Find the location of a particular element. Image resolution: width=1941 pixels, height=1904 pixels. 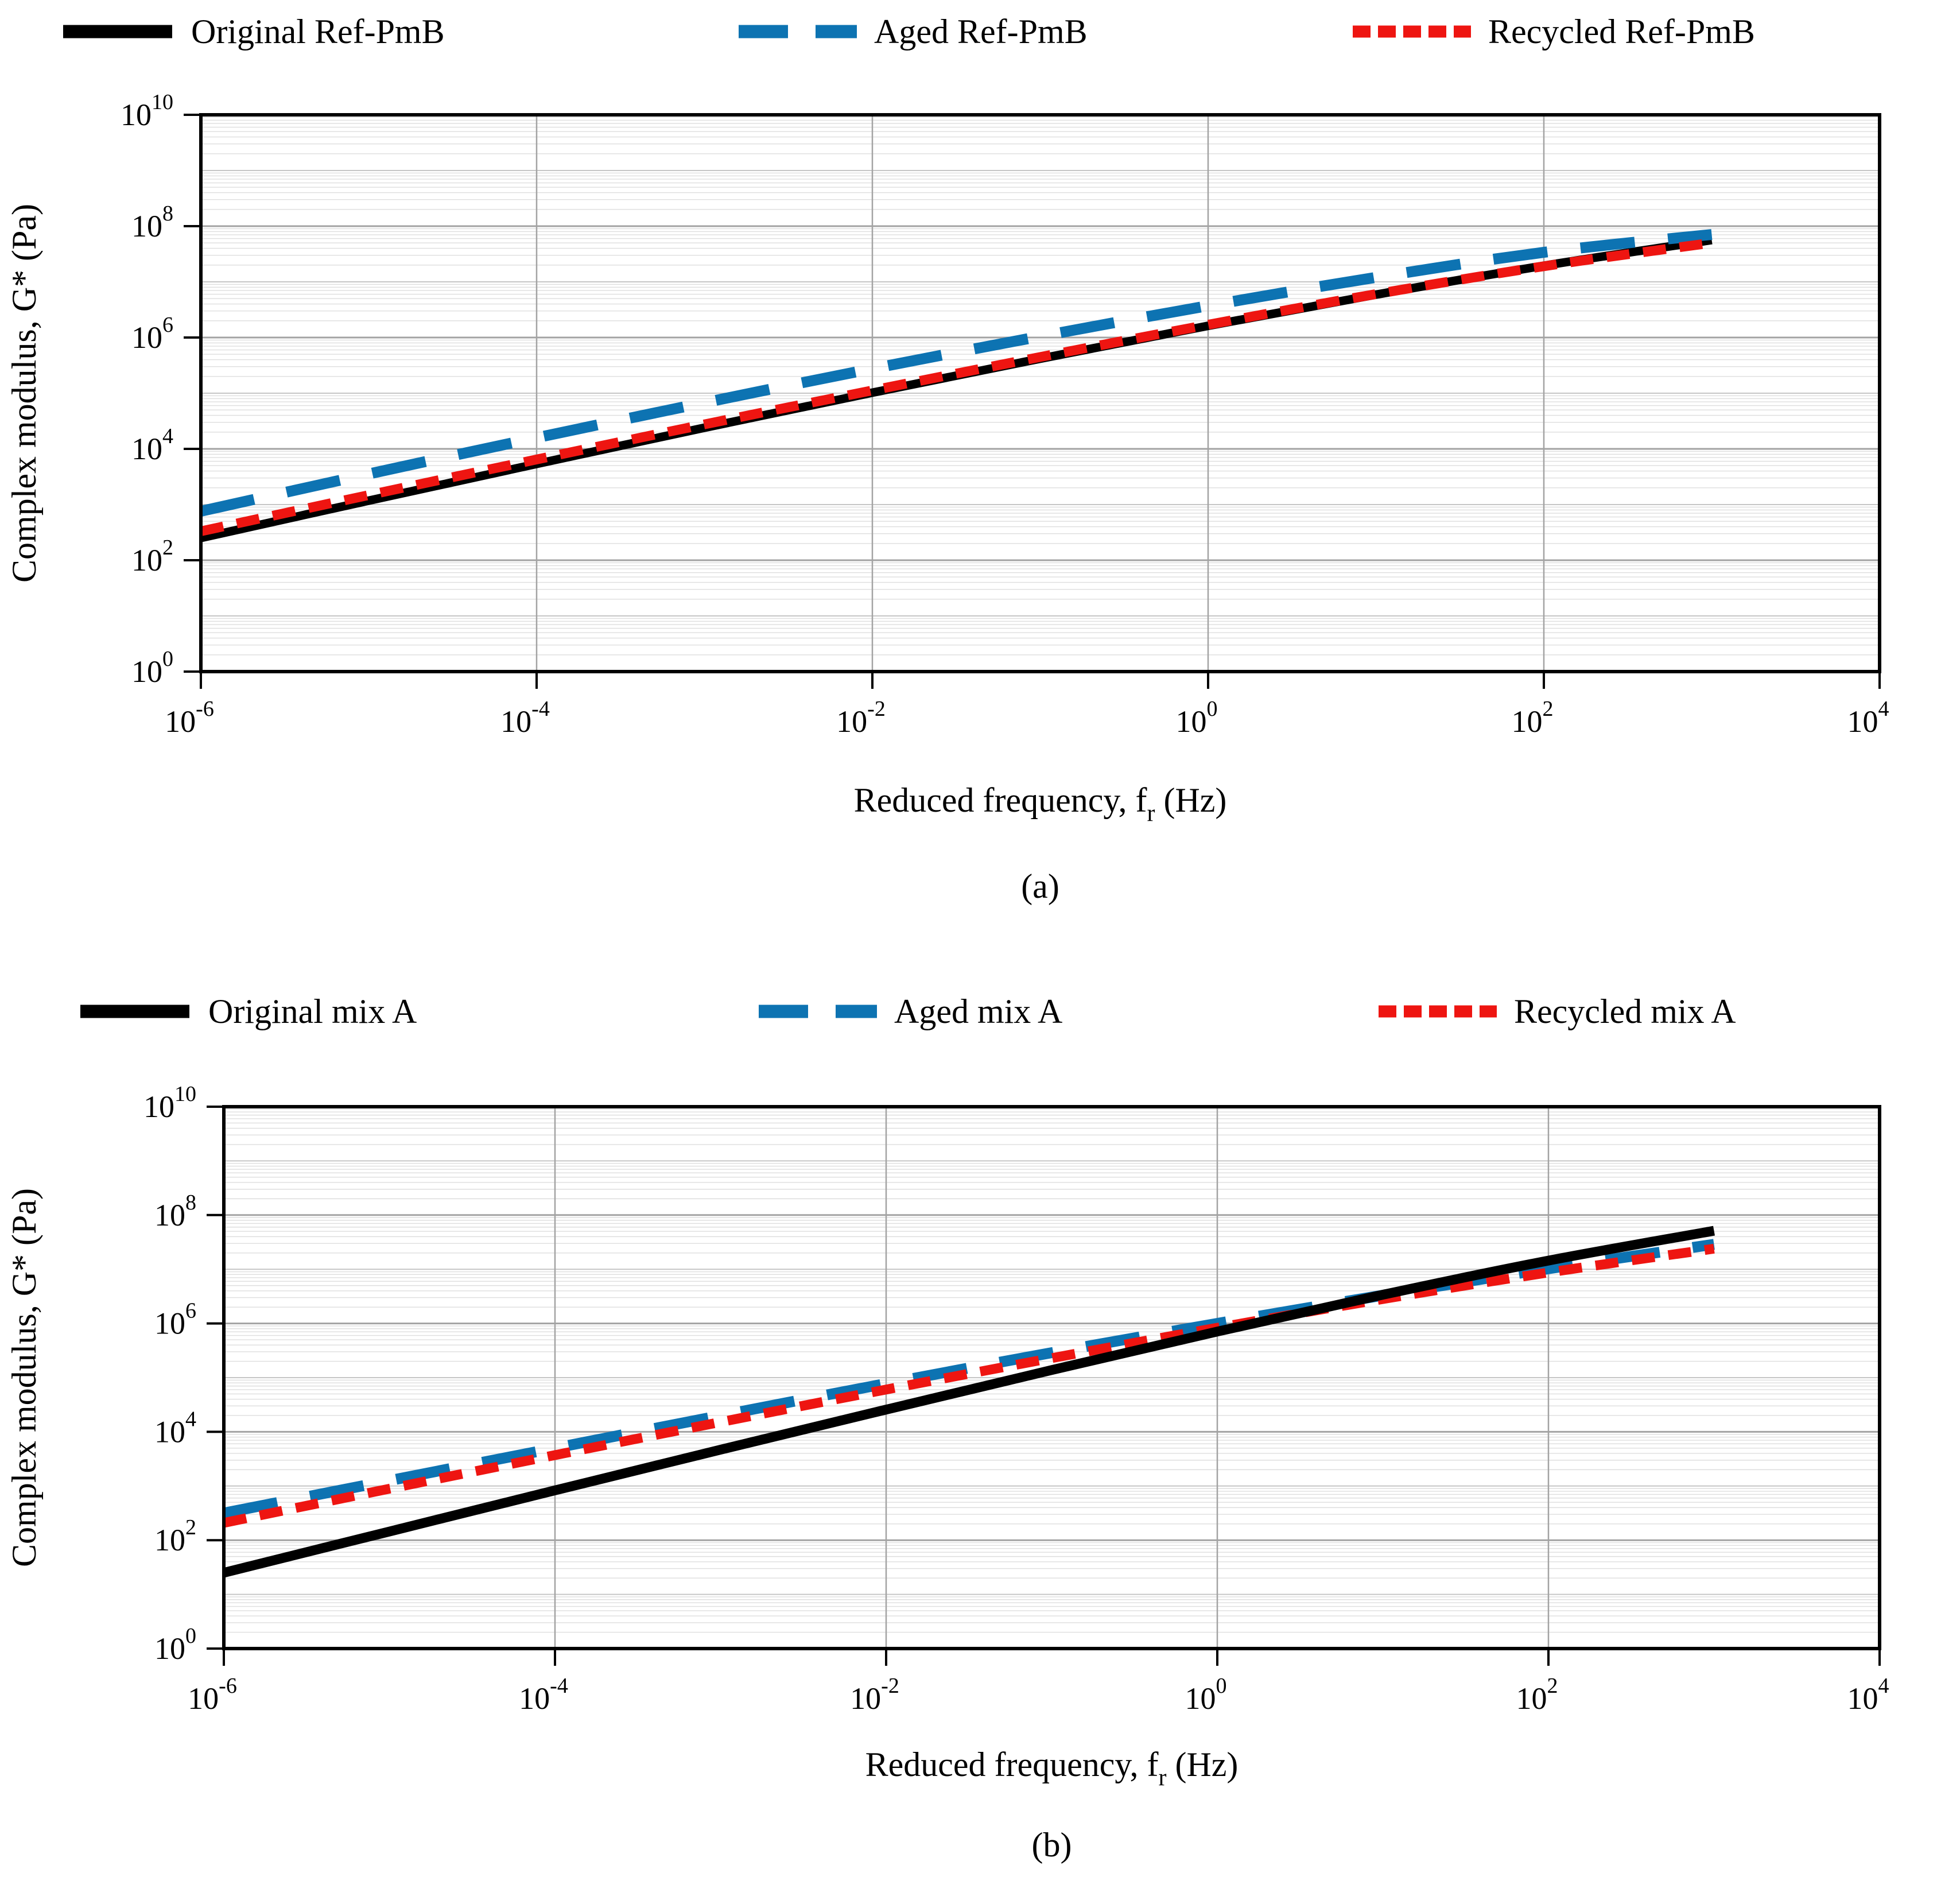

legend-item: Recycled Ref-PmB is located at coordinates (1553, 31).